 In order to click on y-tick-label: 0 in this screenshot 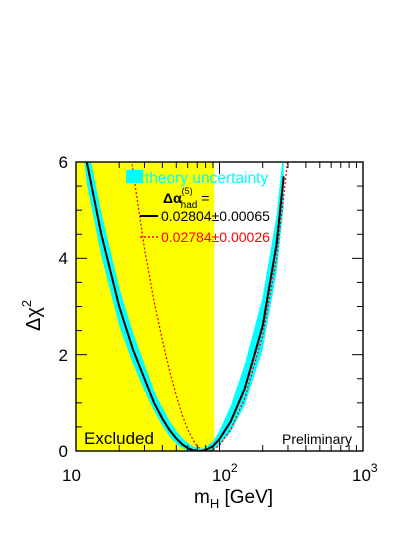, I will do `click(63, 451)`.